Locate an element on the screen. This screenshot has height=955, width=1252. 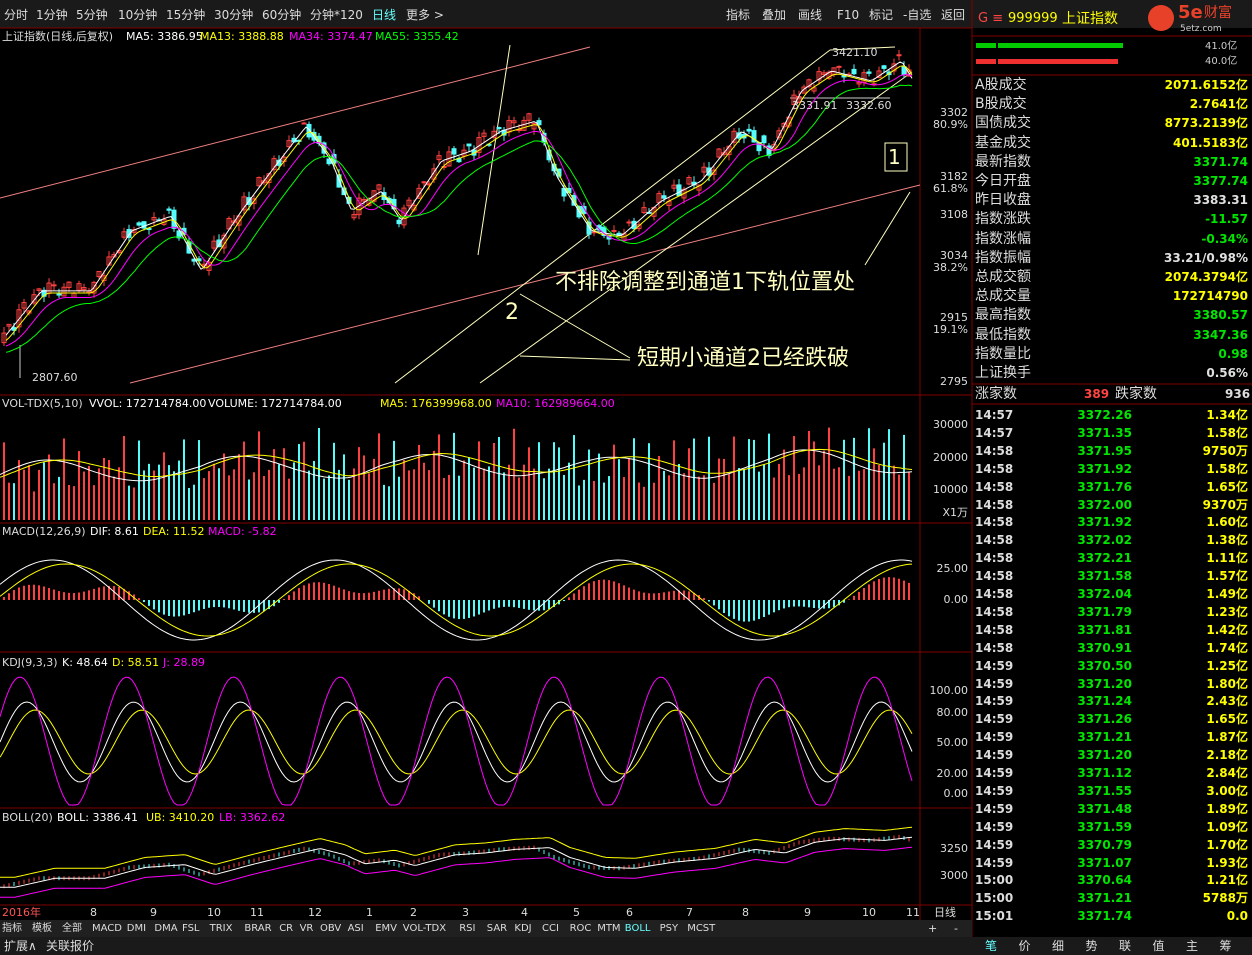
indicator-tab: DMA is located at coordinates (166, 928).